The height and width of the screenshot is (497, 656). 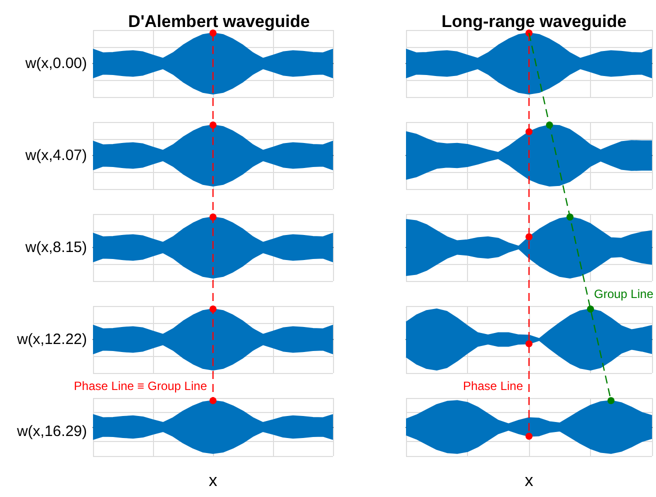 I want to click on y-axis-title: w(x,0.00), so click(x=55, y=63).